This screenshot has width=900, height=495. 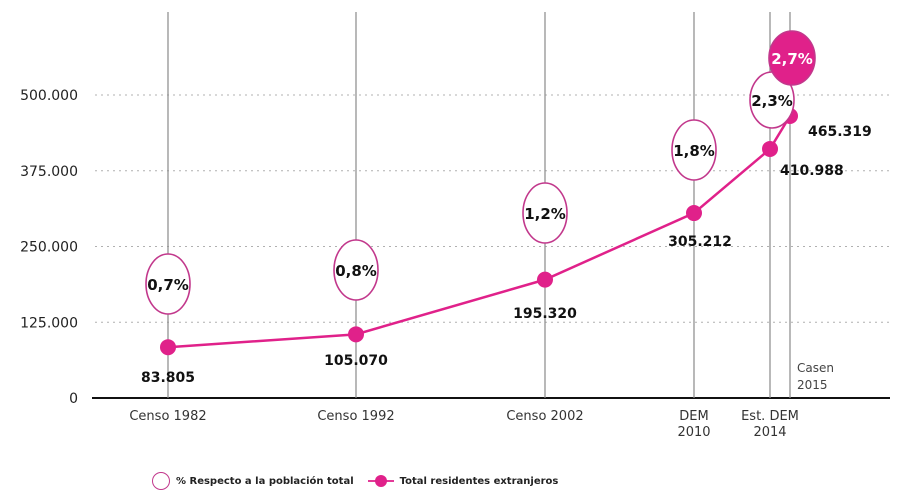 What do you see at coordinates (812, 385) in the screenshot?
I see `category-label: 2015` at bounding box center [812, 385].